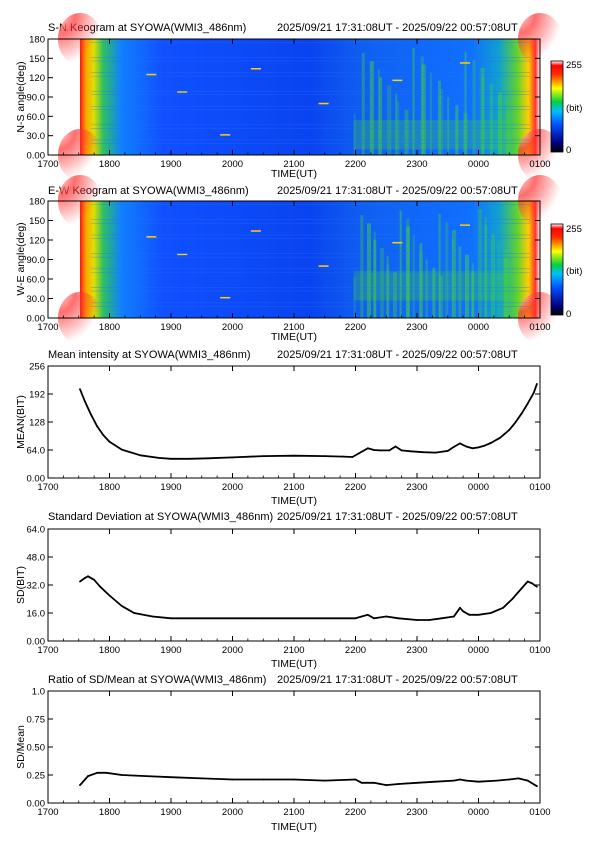 The image size is (595, 842). I want to click on ratio-xlabel: TIME(UT), so click(294, 827).